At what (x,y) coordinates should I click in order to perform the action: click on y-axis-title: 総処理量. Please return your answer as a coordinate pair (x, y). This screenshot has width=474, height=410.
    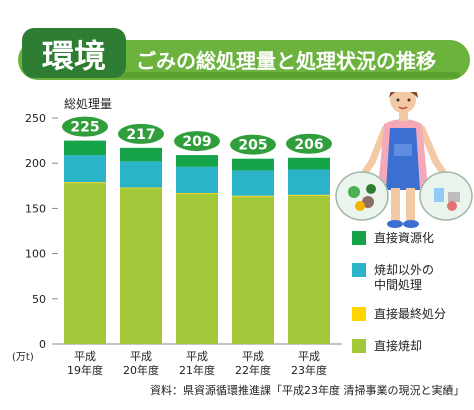
    Looking at the image, I should click on (88, 104).